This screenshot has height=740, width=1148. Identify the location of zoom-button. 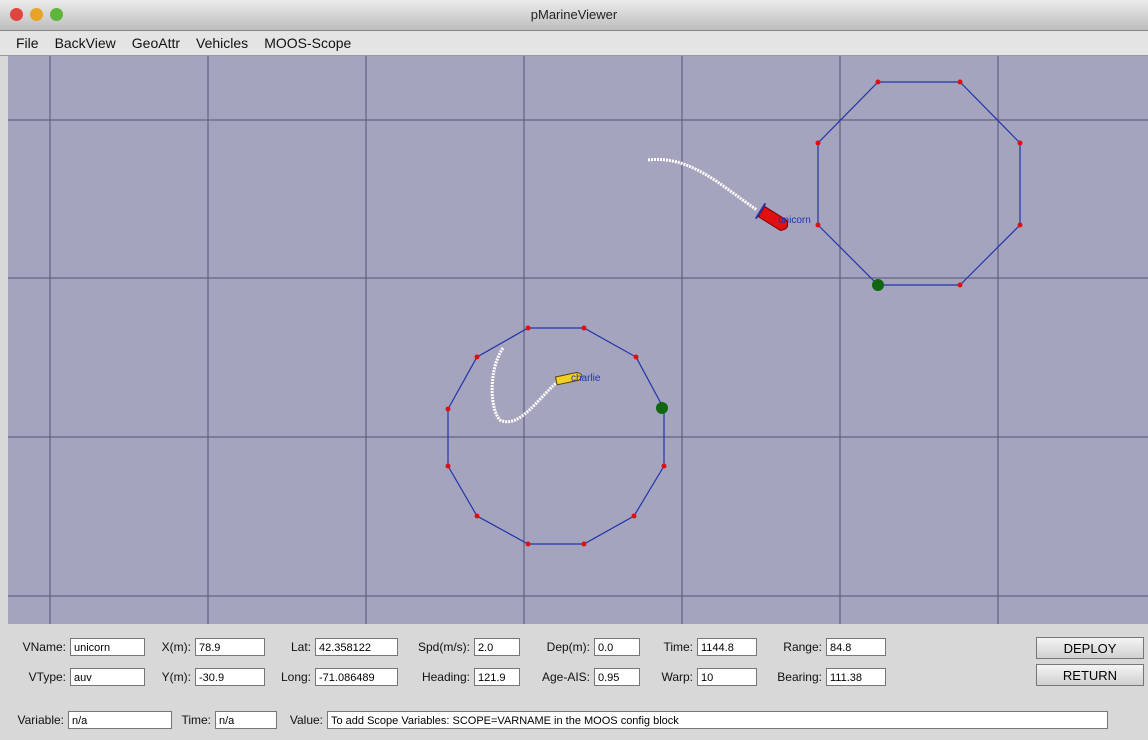
(56, 14).